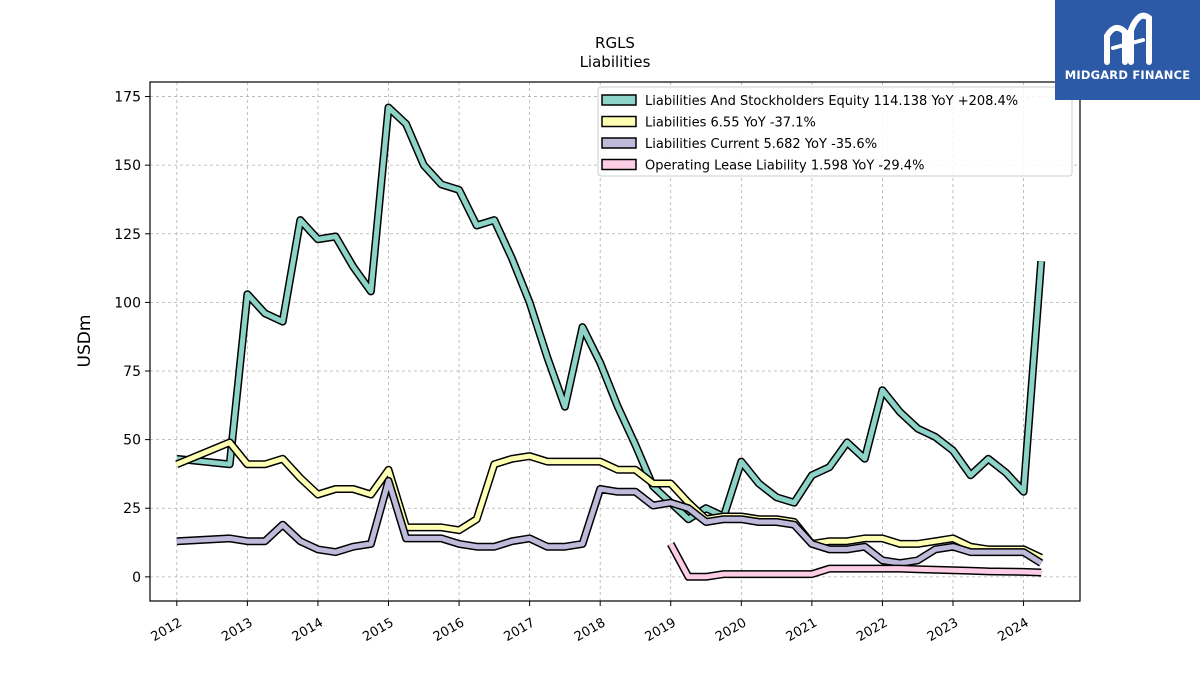 This screenshot has height=675, width=1200. I want to click on x-tick-label: 2013, so click(237, 630).